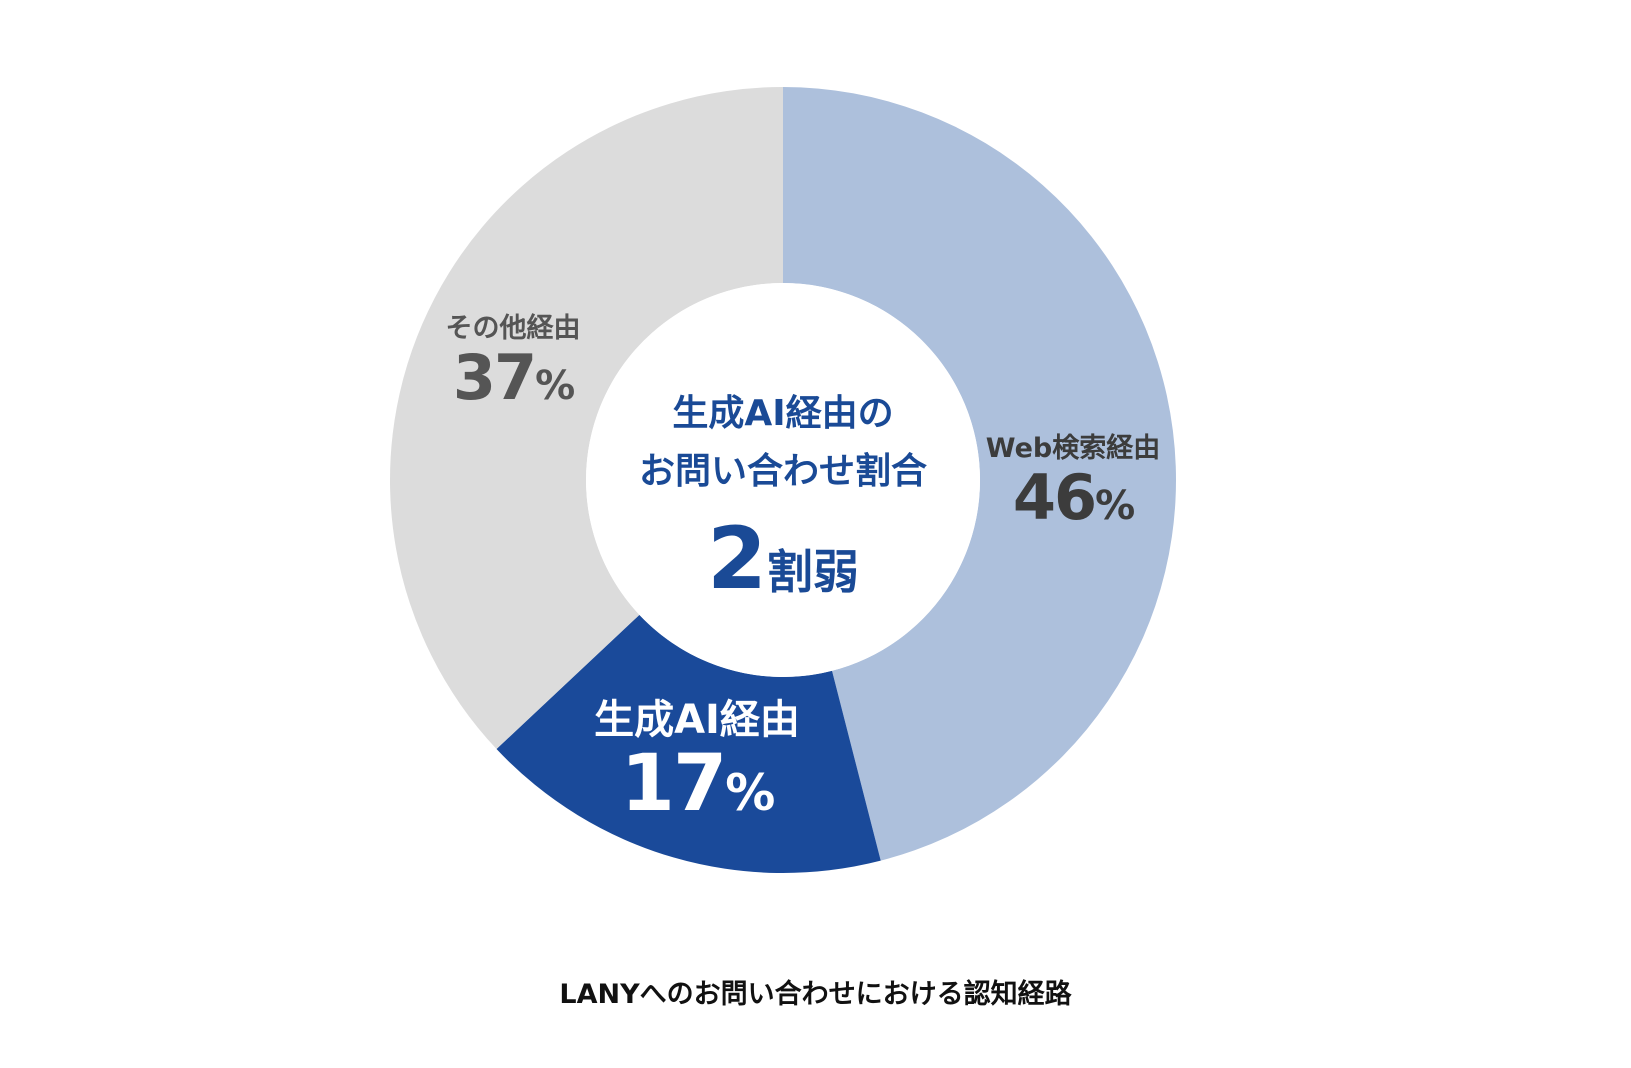 This screenshot has height=1068, width=1631. What do you see at coordinates (783, 503) in the screenshot?
I see `center-label: 生成AI経由の お問い合わせ割合 2割弱` at bounding box center [783, 503].